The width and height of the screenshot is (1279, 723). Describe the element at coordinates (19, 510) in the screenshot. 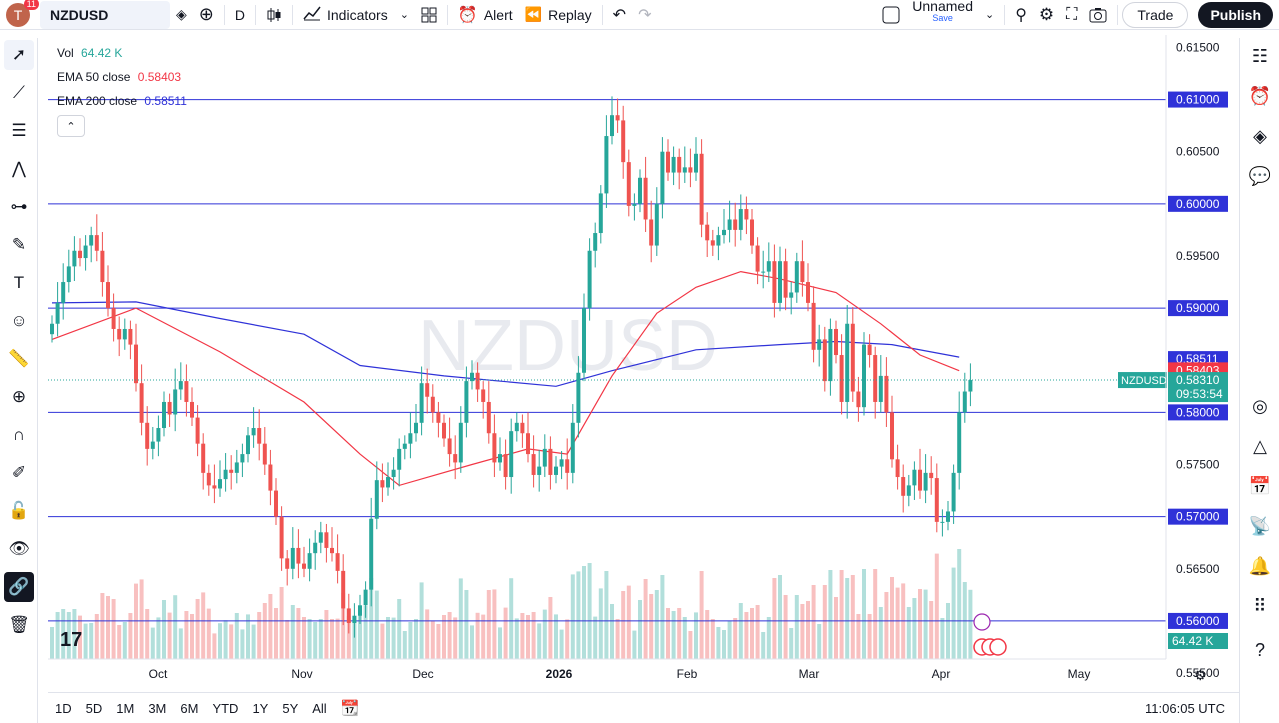

I see `lock-icon: 🔓` at that location.